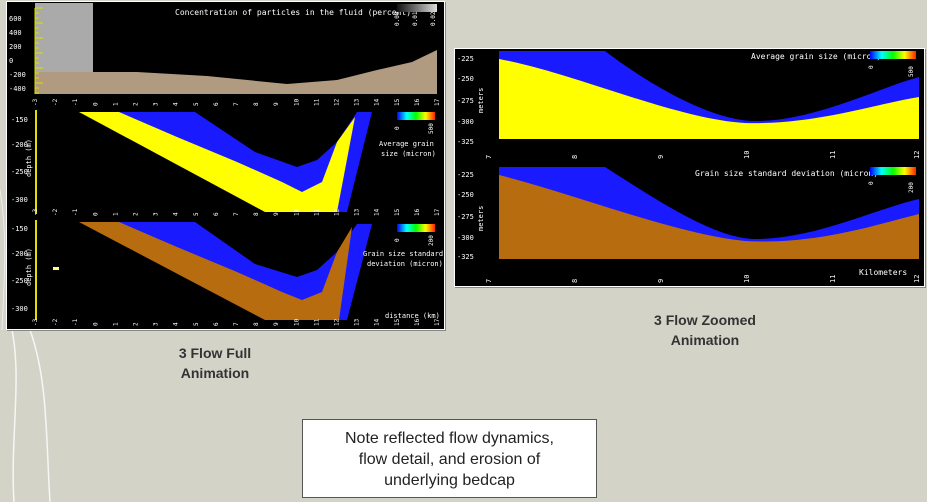 The width and height of the screenshot is (927, 502). I want to click on note-line-3: underlying bedcap, so click(449, 480).